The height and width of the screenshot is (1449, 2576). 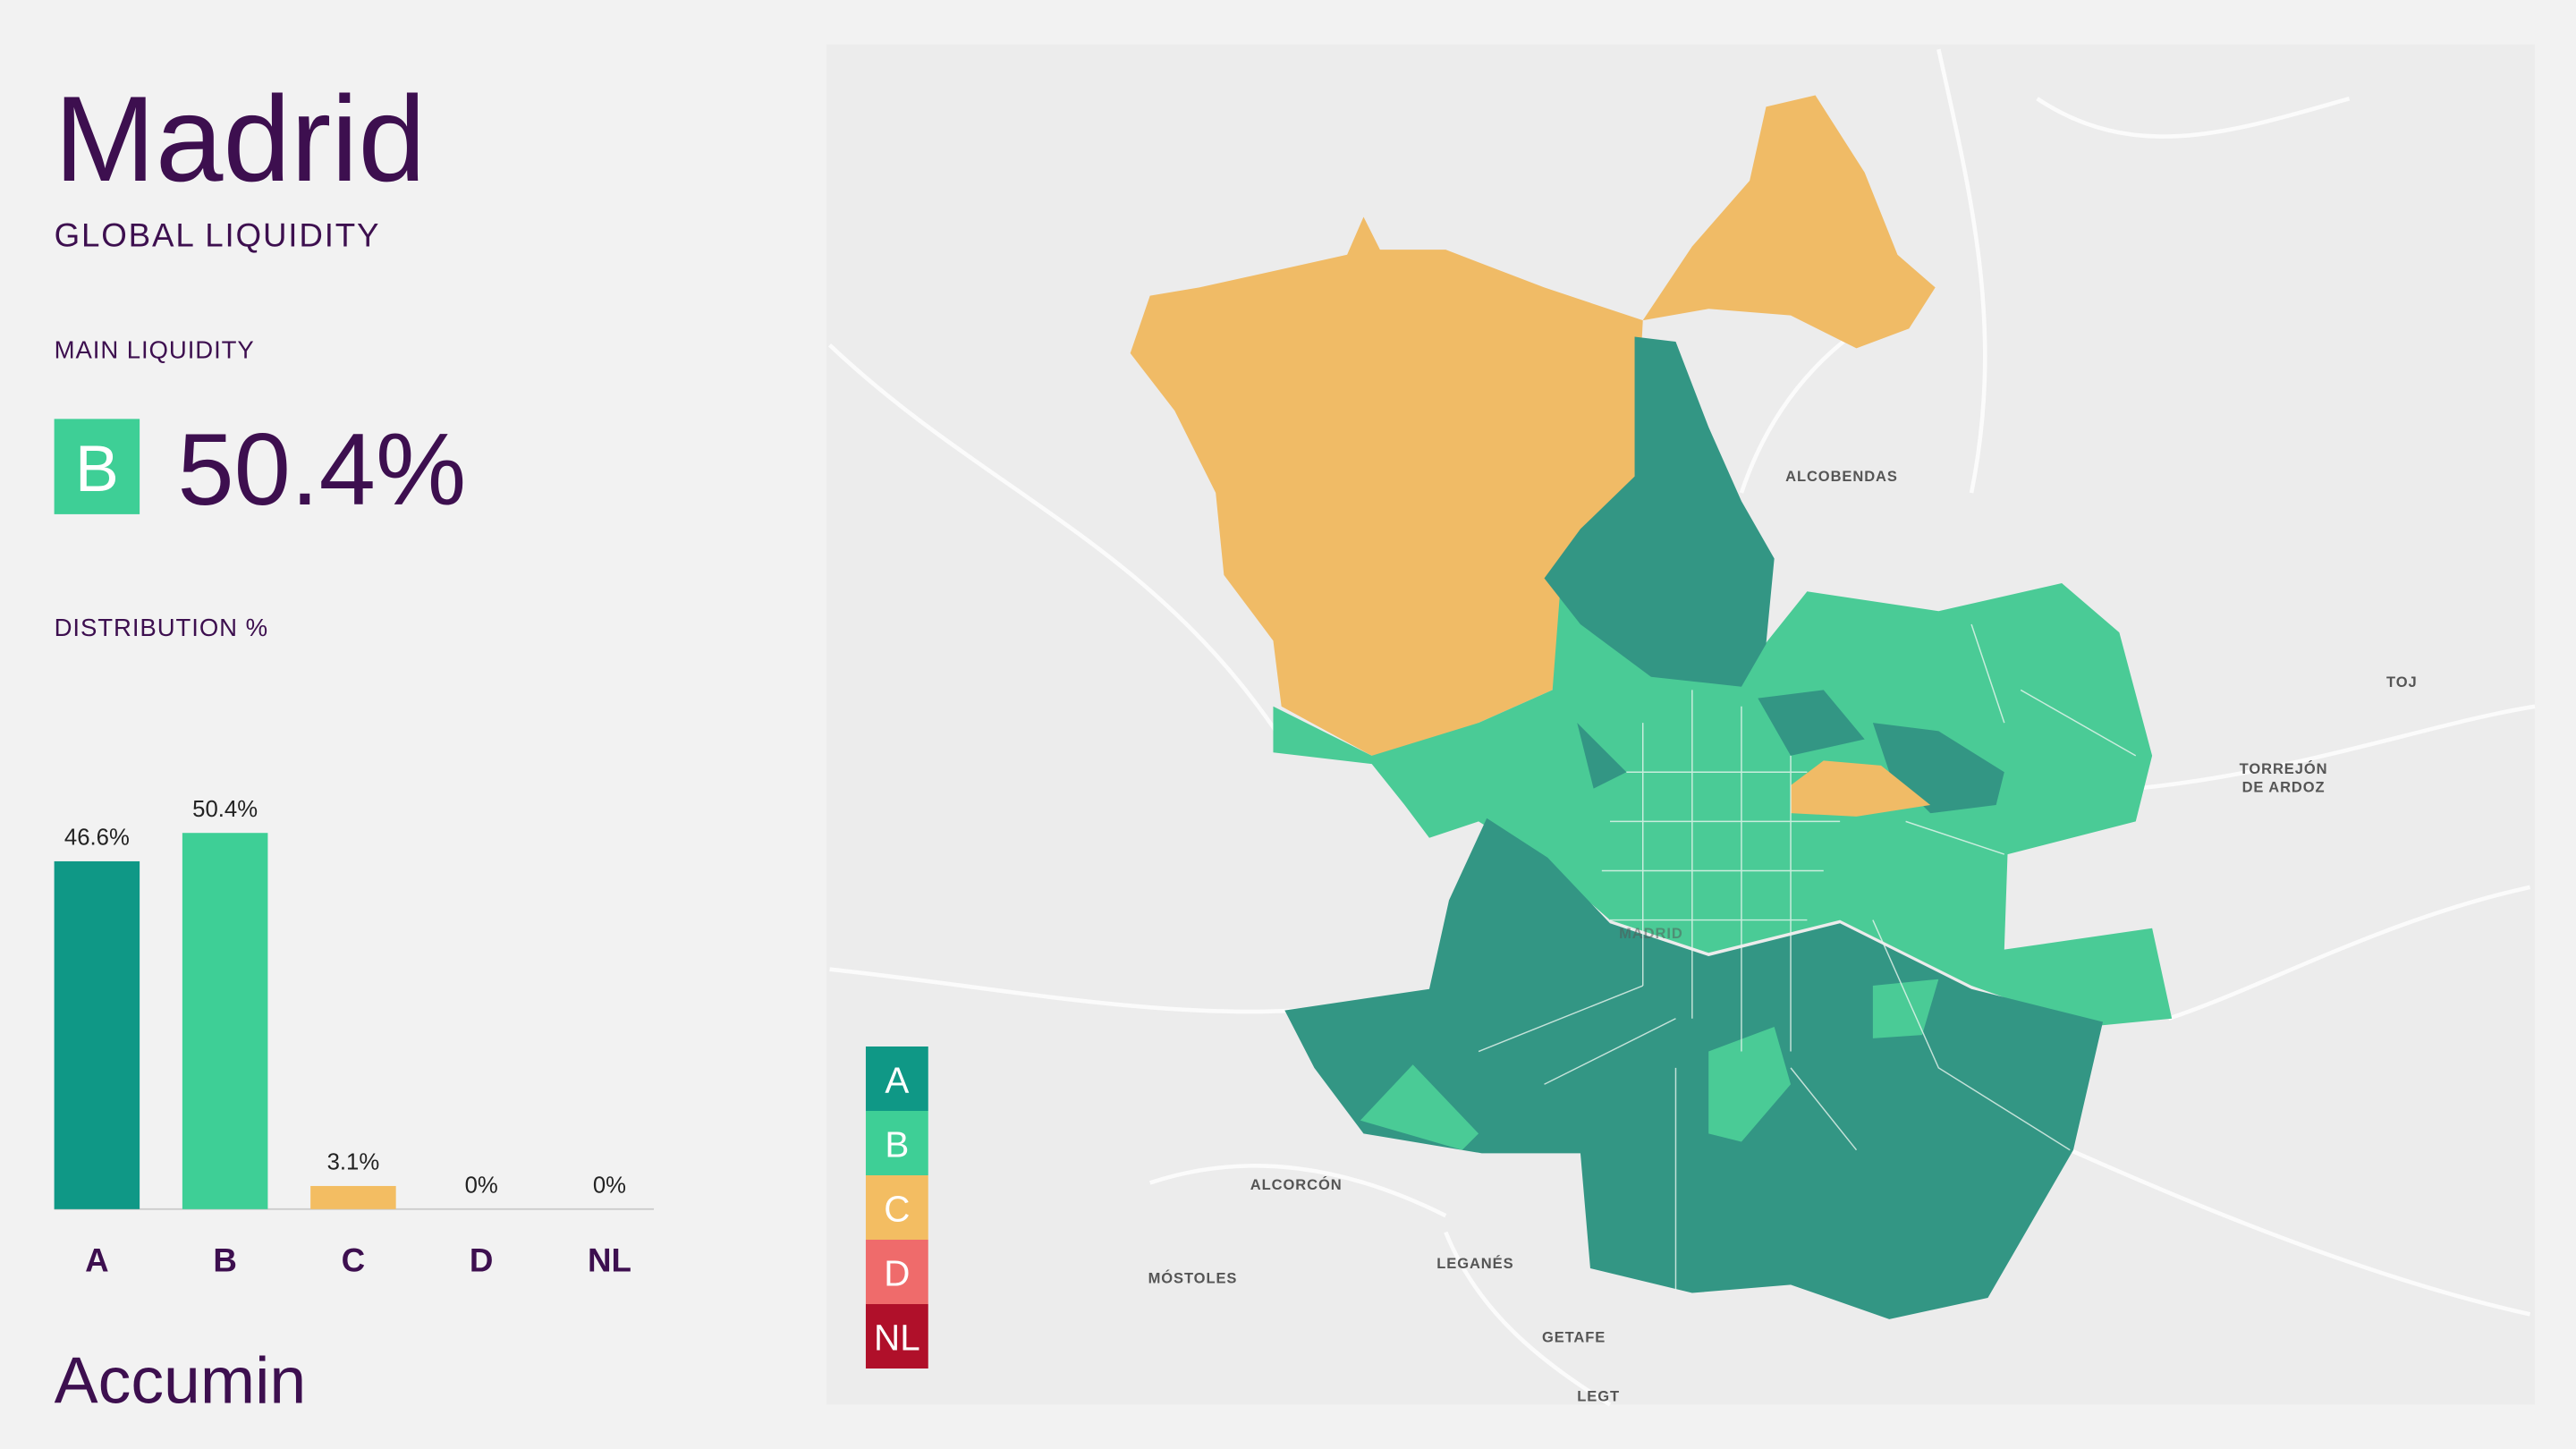 What do you see at coordinates (1296, 1184) in the screenshot?
I see `place-label: ALCORCÓN` at bounding box center [1296, 1184].